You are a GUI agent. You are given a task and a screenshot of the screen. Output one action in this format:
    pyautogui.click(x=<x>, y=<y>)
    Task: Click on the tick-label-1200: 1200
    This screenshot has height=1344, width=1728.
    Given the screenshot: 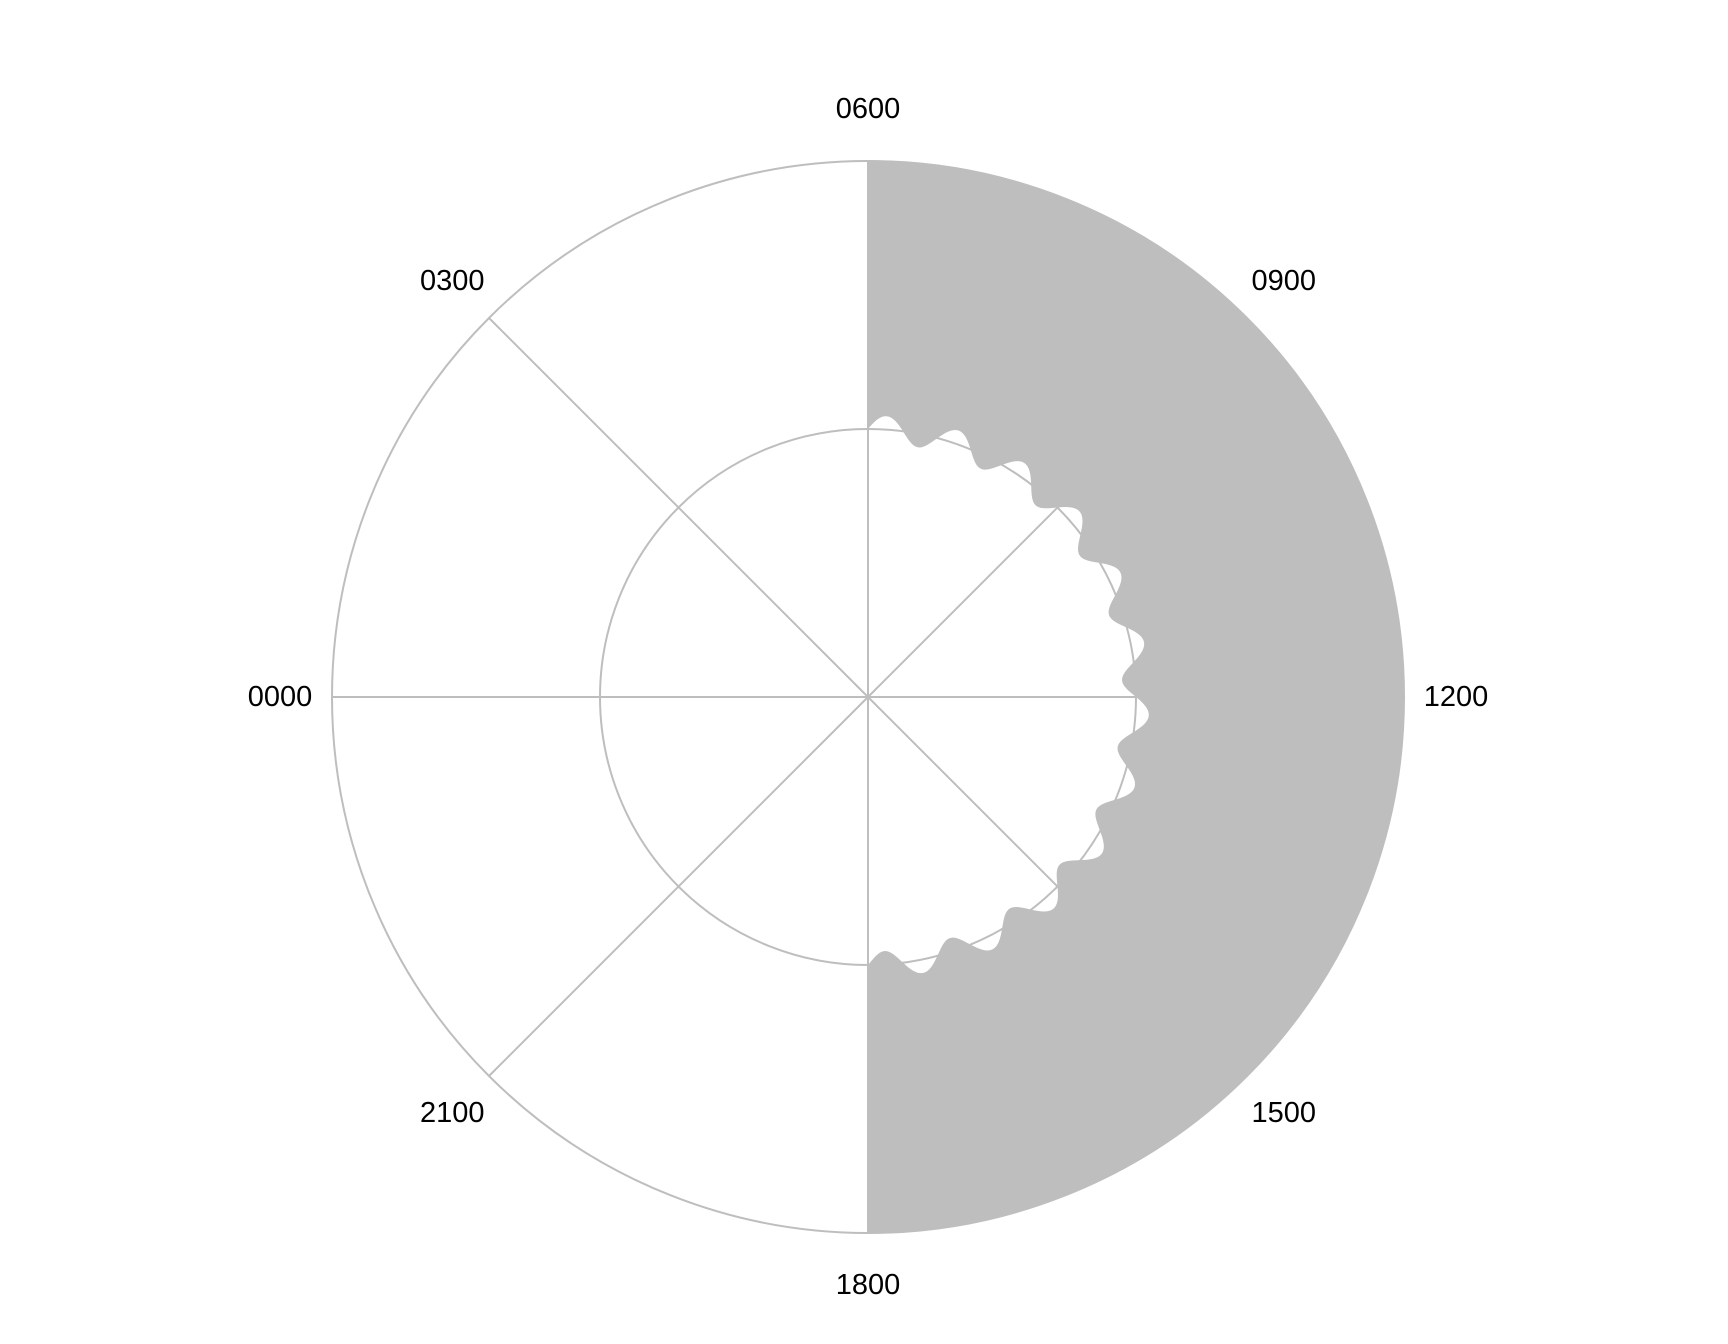 What is the action you would take?
    pyautogui.click(x=1456, y=697)
    